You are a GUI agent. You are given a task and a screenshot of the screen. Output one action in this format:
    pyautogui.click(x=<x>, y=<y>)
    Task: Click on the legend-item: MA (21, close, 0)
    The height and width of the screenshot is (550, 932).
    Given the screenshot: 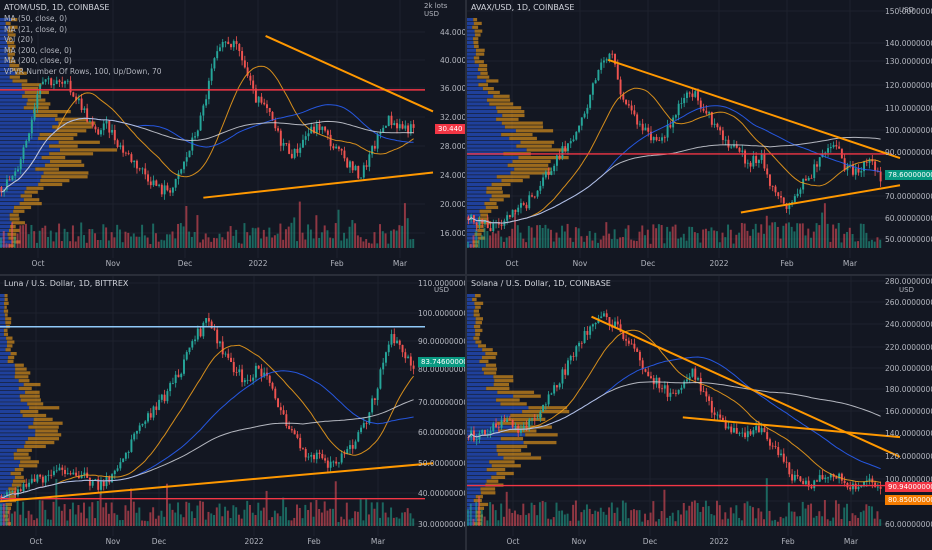 What is the action you would take?
    pyautogui.click(x=36, y=29)
    